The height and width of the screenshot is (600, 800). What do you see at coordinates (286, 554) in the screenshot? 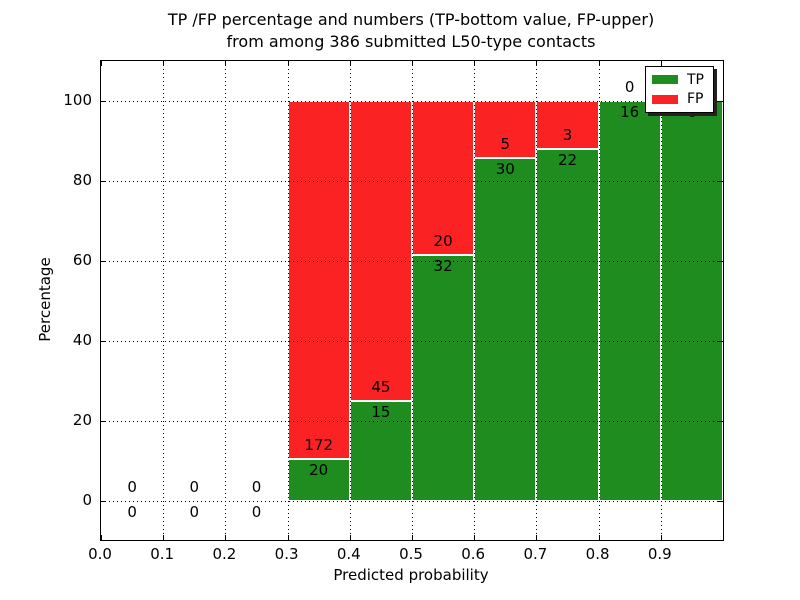
I see `x-tick-label: 0.3` at bounding box center [286, 554].